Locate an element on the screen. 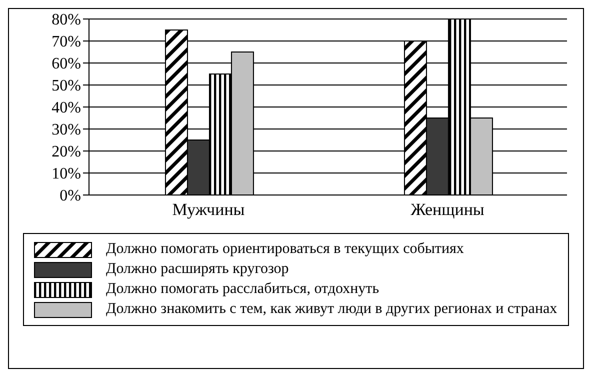 This screenshot has height=377, width=592. y-tick-label: 0% is located at coordinates (70, 196).